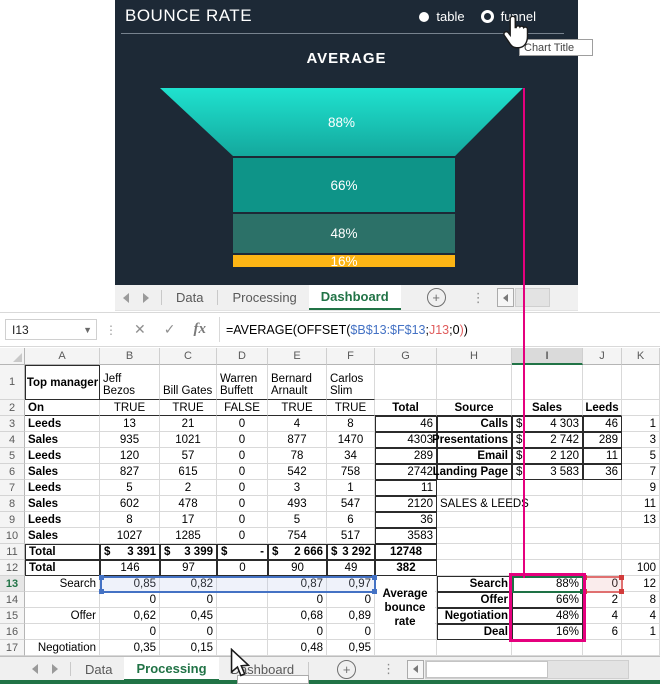 This screenshot has height=684, width=660. I want to click on cell-A13: Search, so click(62, 584).